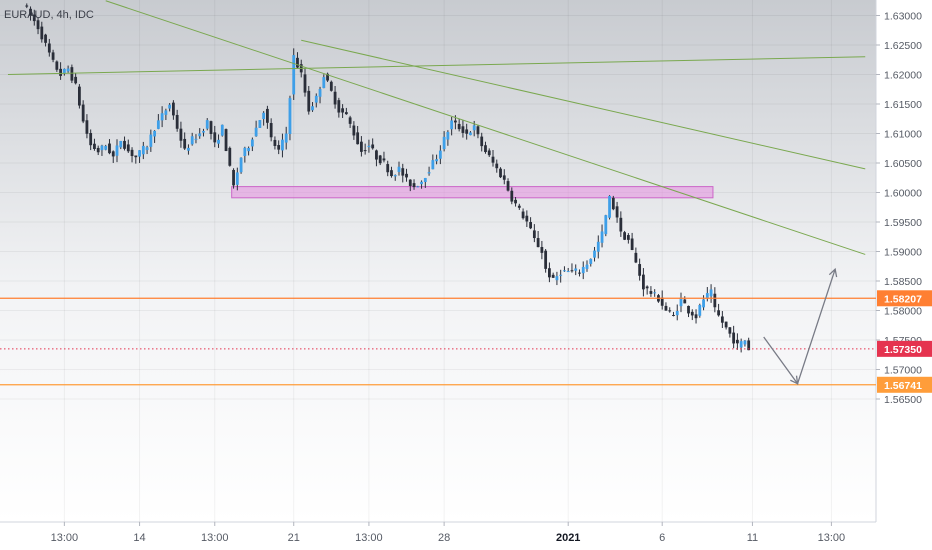  Describe the element at coordinates (903, 282) in the screenshot. I see `price-tick-label: 1.58500` at that location.